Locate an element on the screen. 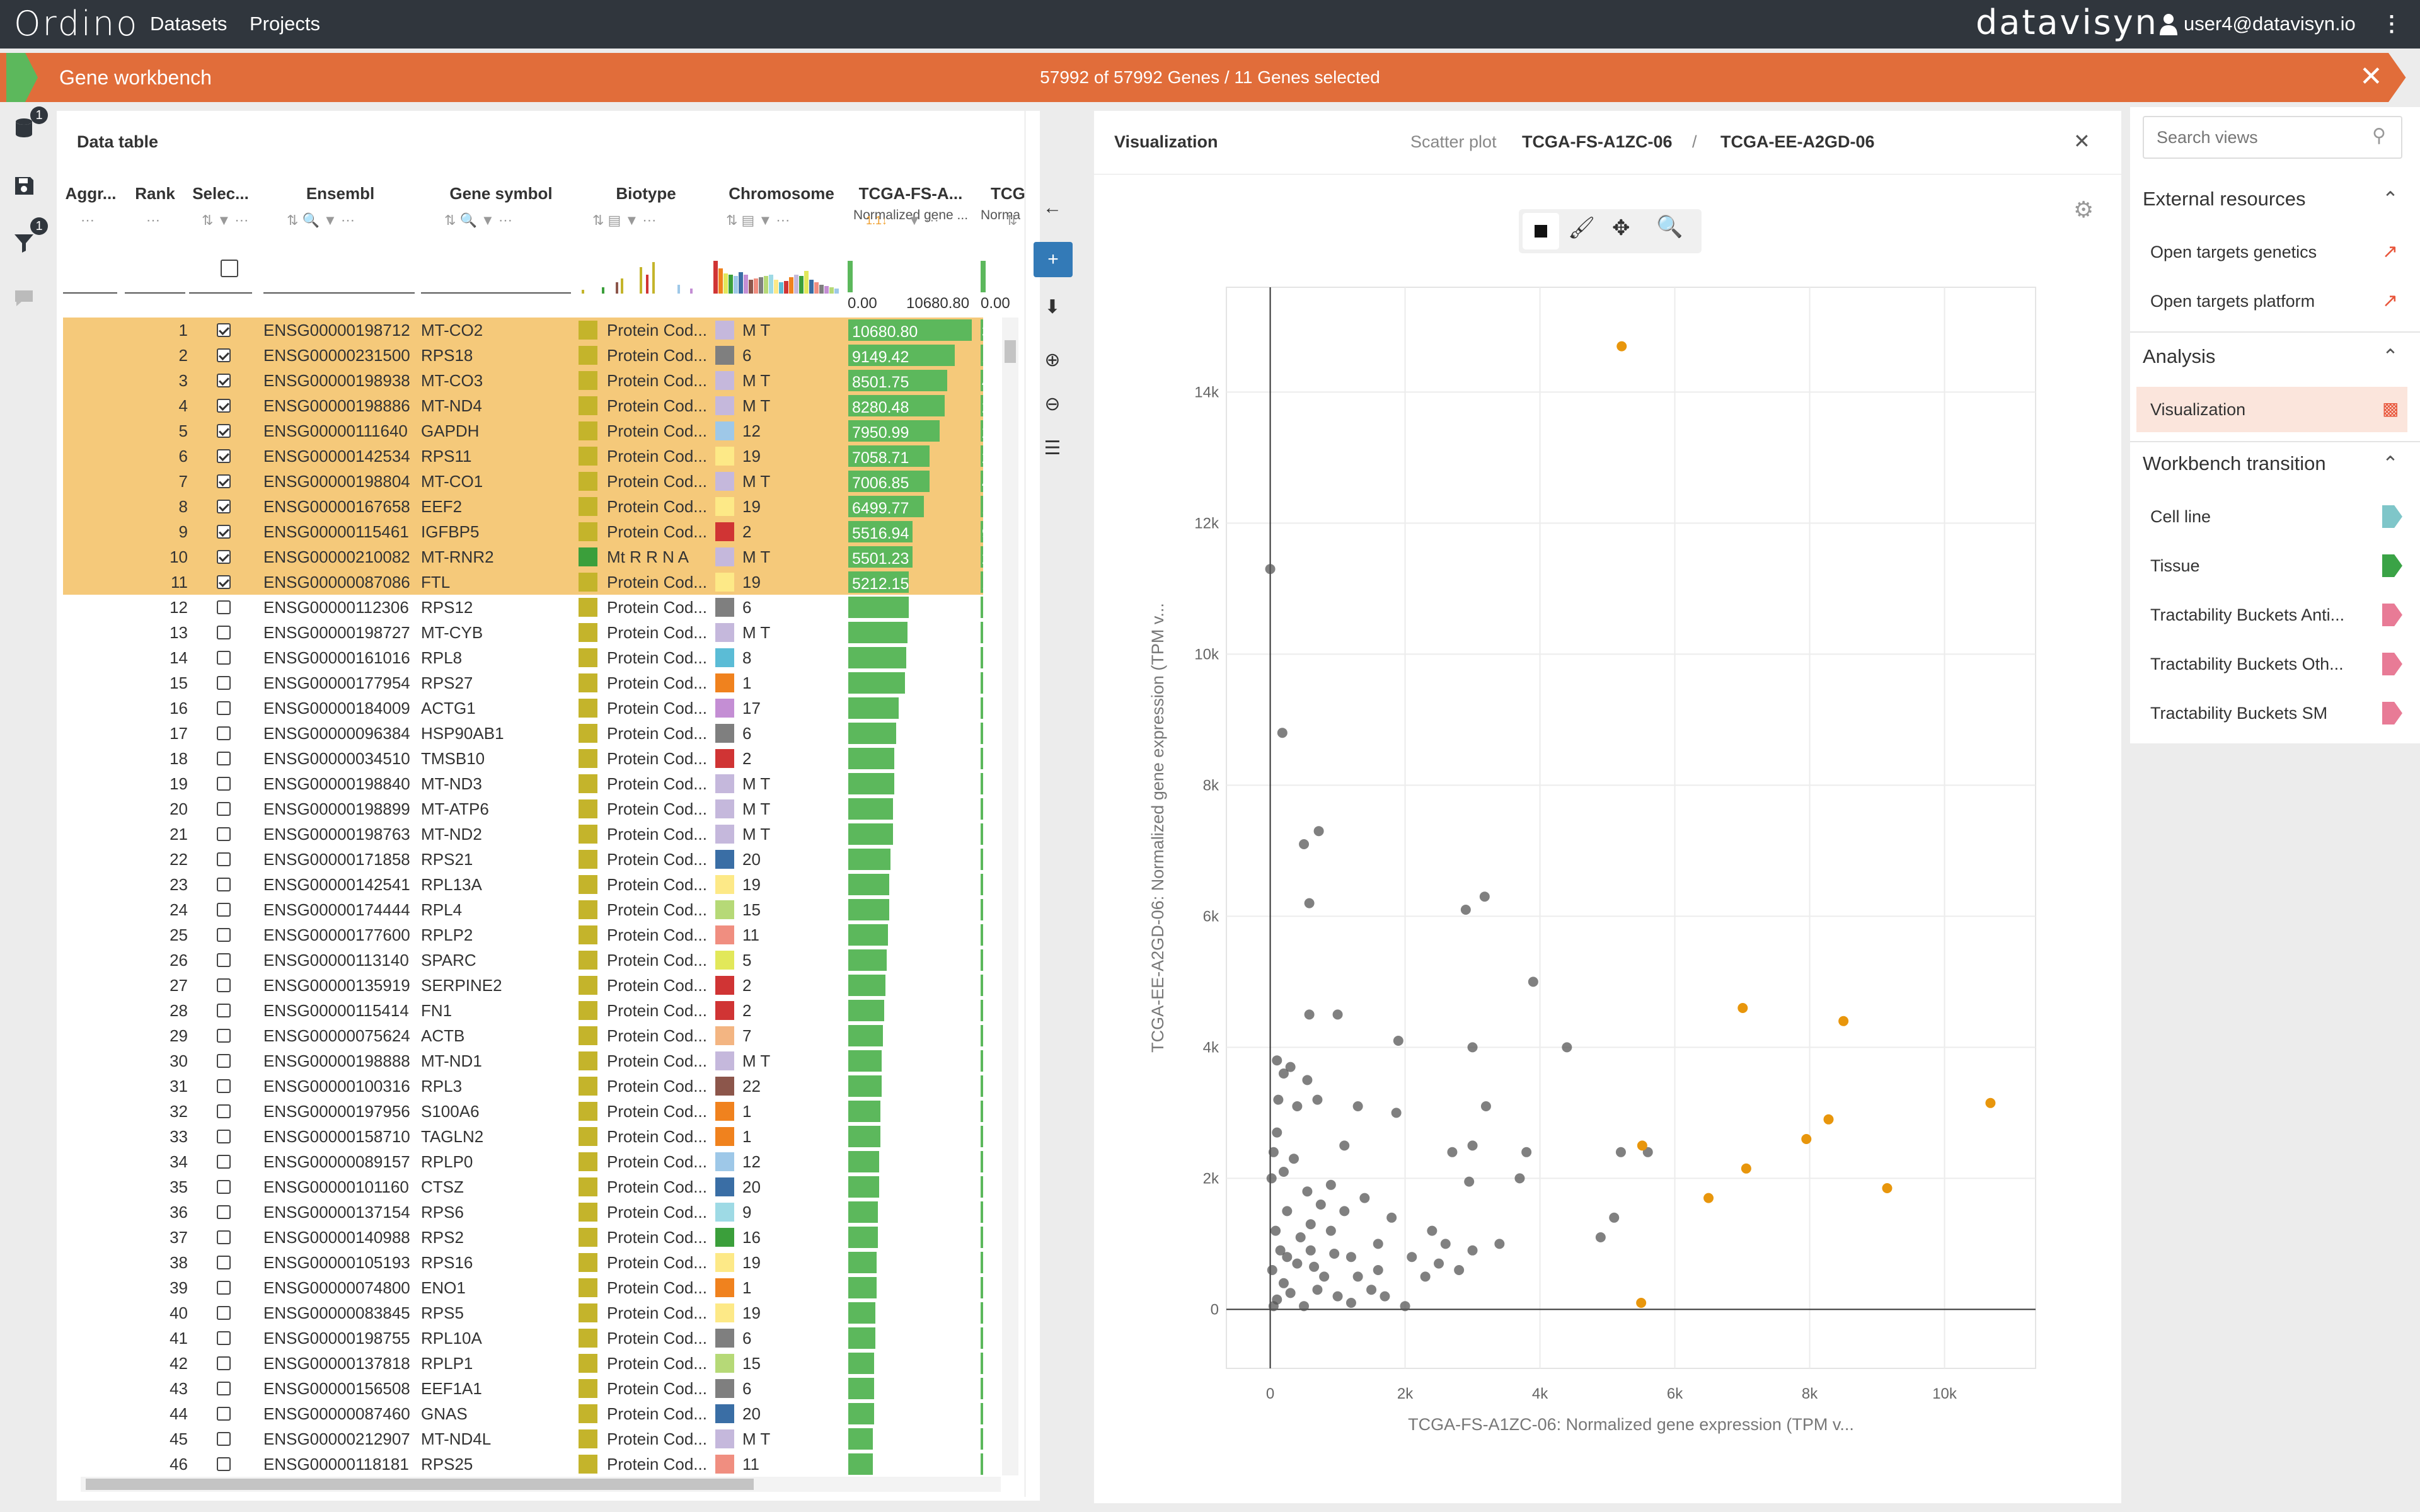 This screenshot has height=1512, width=2420. item-cell-line: Cell line is located at coordinates (2181, 516).